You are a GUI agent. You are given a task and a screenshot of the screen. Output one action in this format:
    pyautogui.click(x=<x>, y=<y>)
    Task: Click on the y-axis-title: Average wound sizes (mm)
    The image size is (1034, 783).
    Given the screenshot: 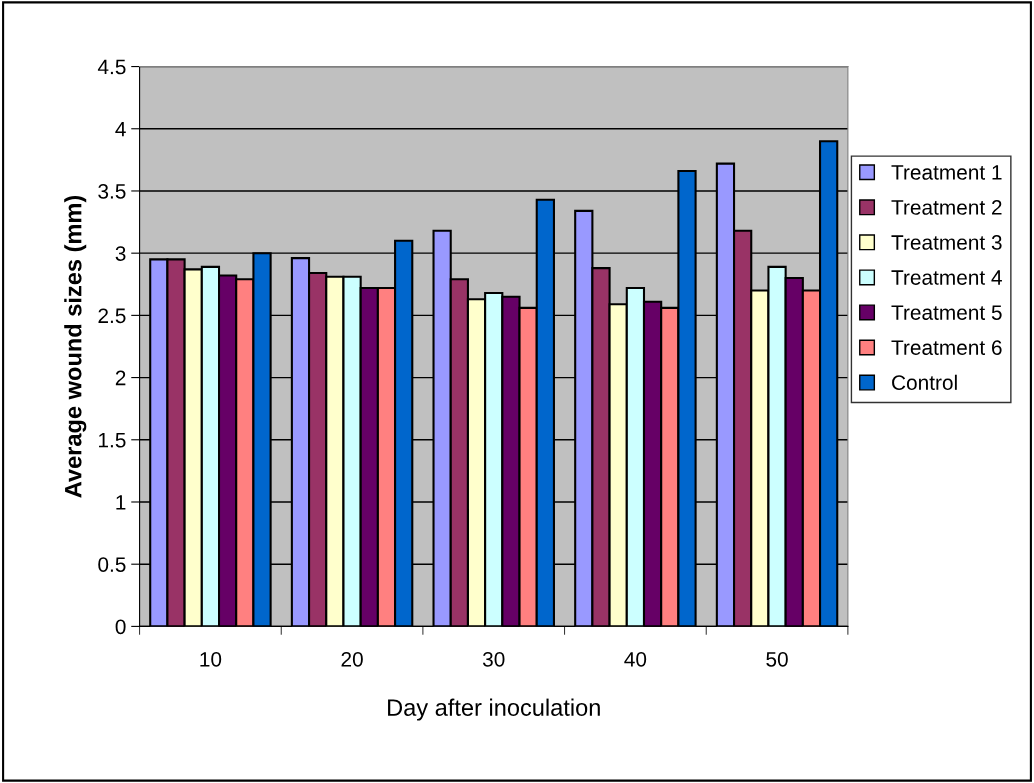 What is the action you would take?
    pyautogui.click(x=75, y=346)
    